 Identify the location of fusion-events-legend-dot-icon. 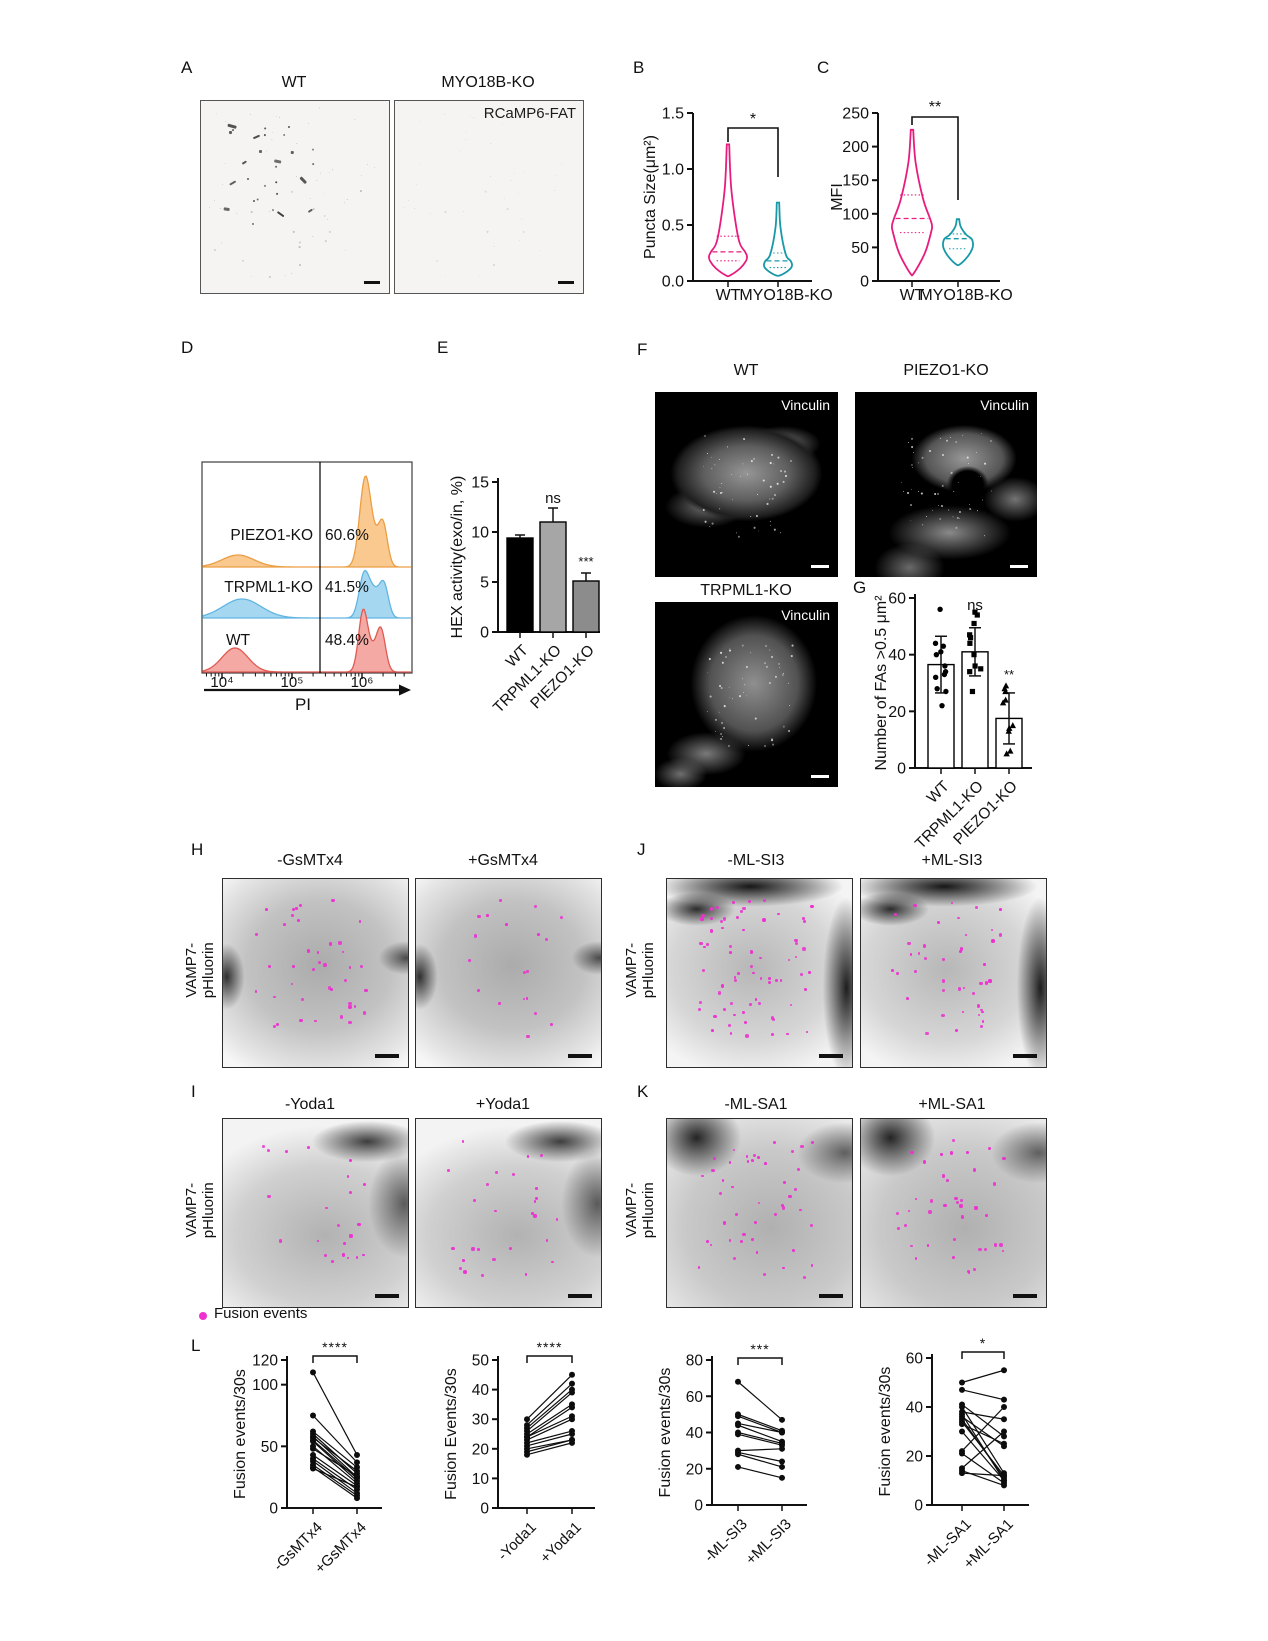
(203, 1316).